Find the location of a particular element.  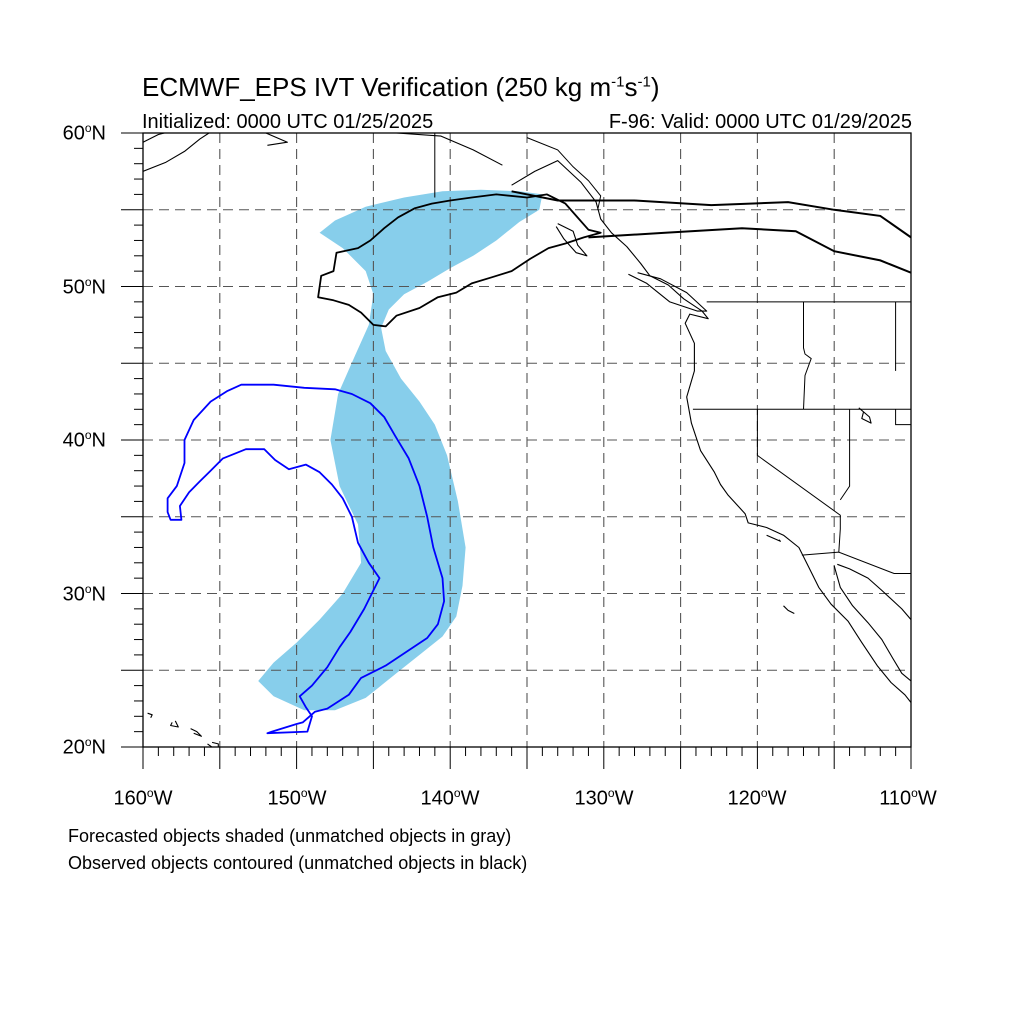

lon-label-150w: 150oW is located at coordinates (297, 798).